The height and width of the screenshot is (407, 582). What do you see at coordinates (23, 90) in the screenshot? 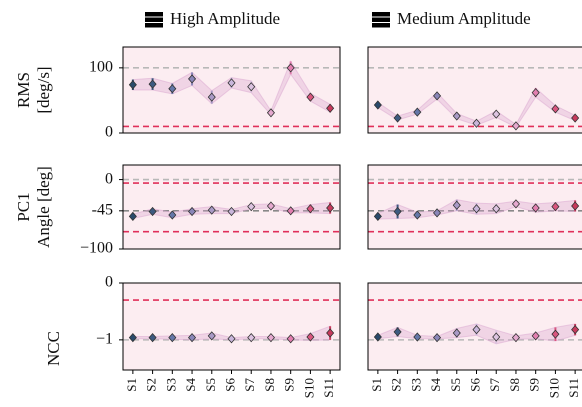
I see `y-axis-label: RMS` at bounding box center [23, 90].